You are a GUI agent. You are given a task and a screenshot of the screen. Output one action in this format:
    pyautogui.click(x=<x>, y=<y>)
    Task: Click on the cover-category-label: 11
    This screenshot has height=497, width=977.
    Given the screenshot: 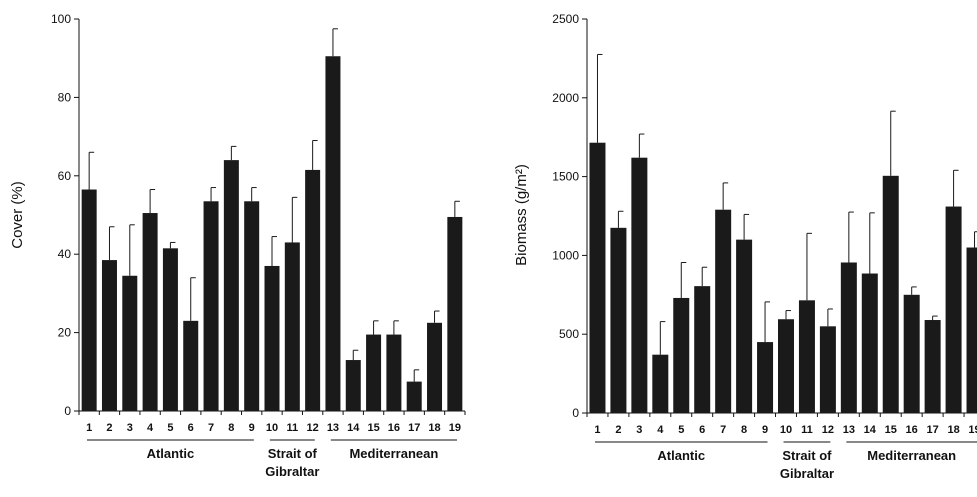 What is the action you would take?
    pyautogui.click(x=292, y=428)
    